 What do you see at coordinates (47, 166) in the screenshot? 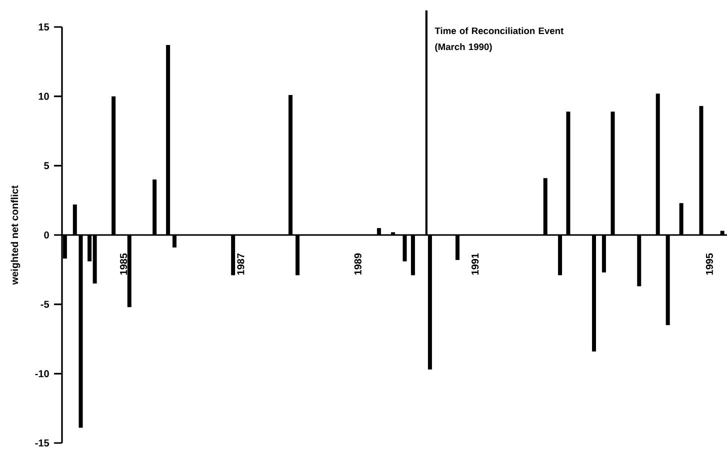
I see `y-tick-label: 5` at bounding box center [47, 166].